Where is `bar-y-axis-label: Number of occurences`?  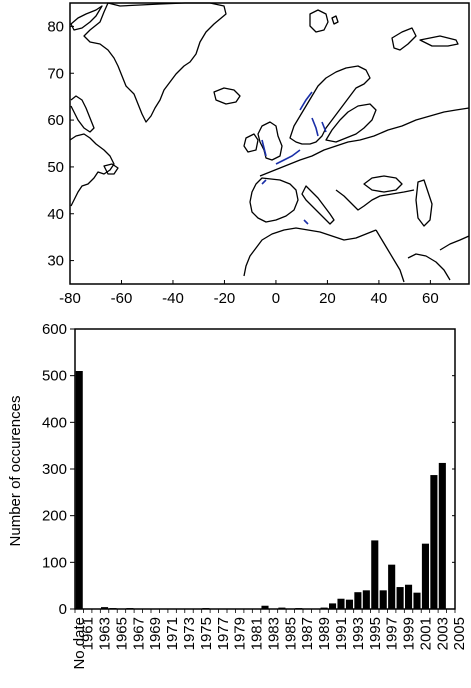
bar-y-axis-label: Number of occurences is located at coordinates (15, 471).